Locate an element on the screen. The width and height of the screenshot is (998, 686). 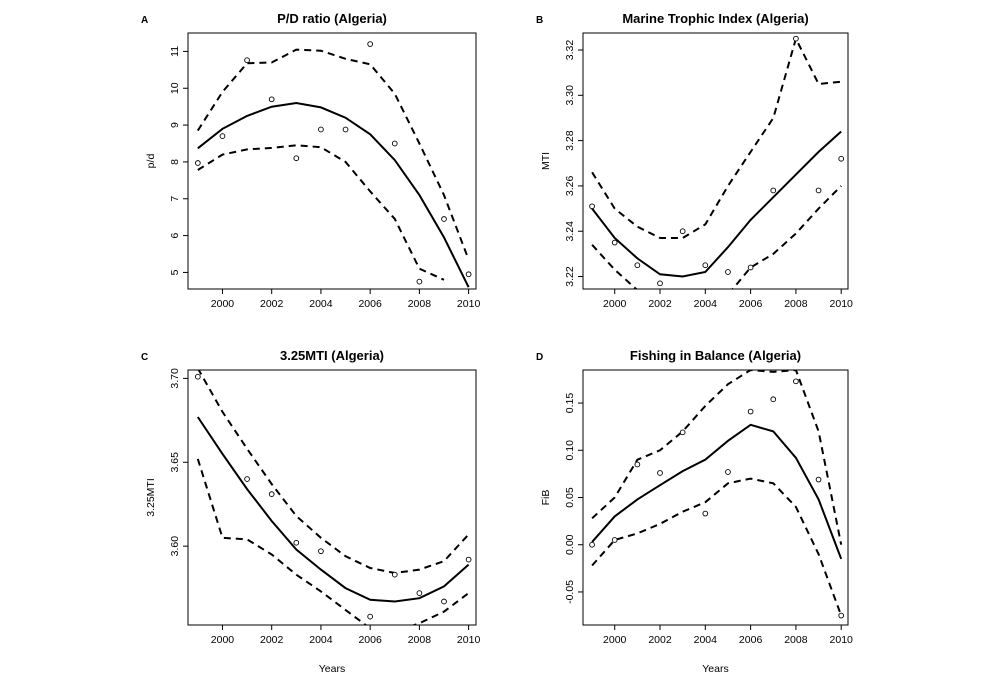
x-tick-label: 2004 is located at coordinates (706, 304).